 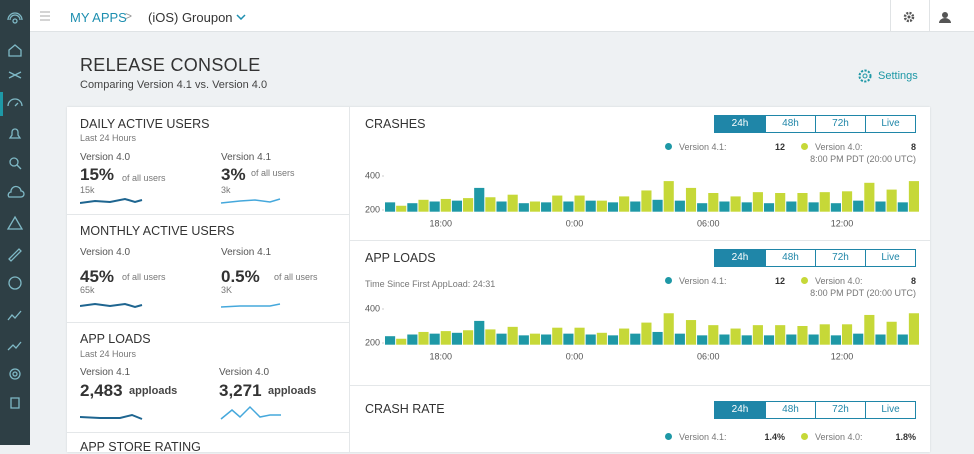 I want to click on time-tabs: 24h 48h 72h Live, so click(x=815, y=410).